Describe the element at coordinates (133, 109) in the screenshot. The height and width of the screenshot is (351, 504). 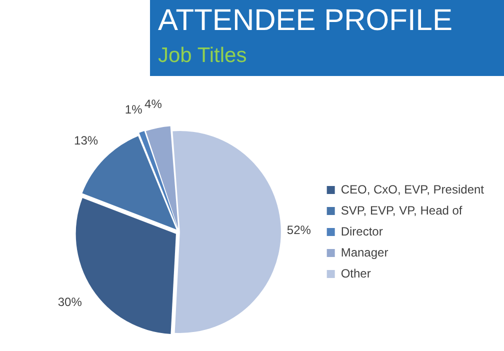
I see `data-label: 1%` at that location.